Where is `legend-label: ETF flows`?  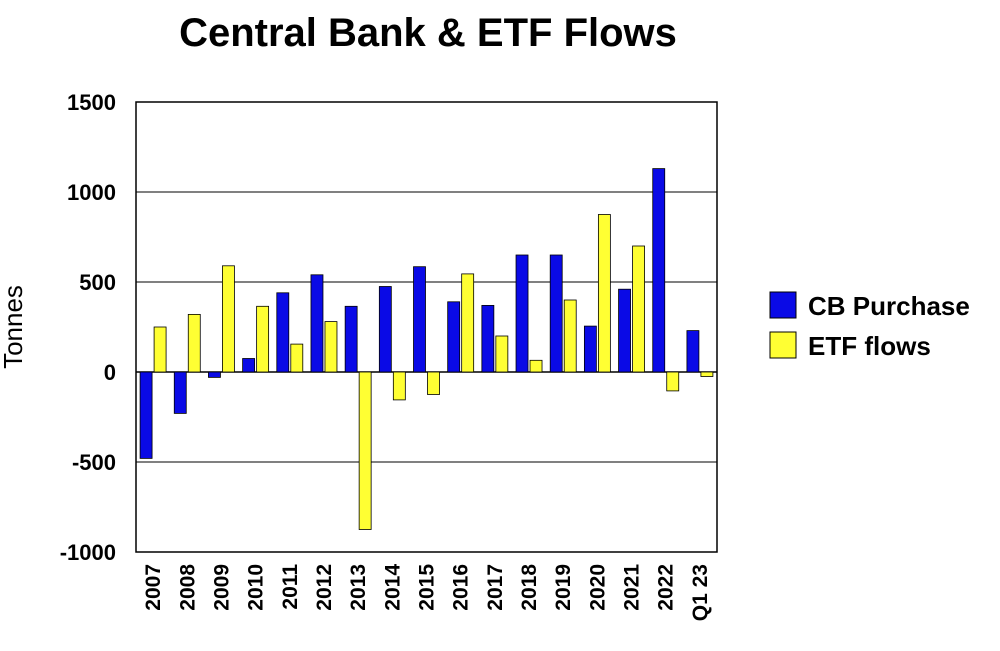
legend-label: ETF flows is located at coordinates (869, 346).